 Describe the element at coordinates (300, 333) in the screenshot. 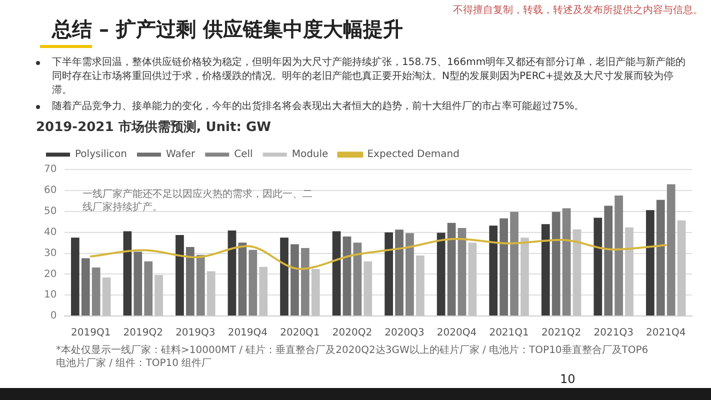

I see `x-tick-label: 2020Q1` at that location.